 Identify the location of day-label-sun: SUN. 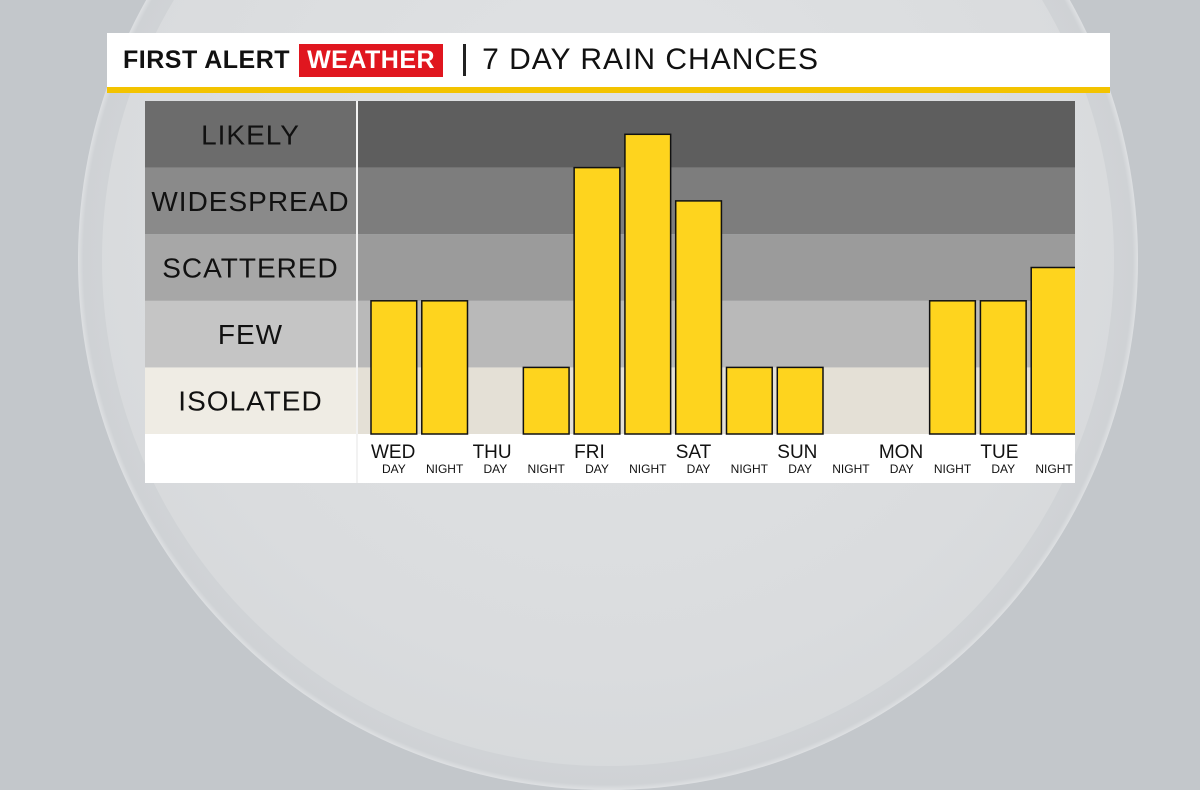
(797, 452).